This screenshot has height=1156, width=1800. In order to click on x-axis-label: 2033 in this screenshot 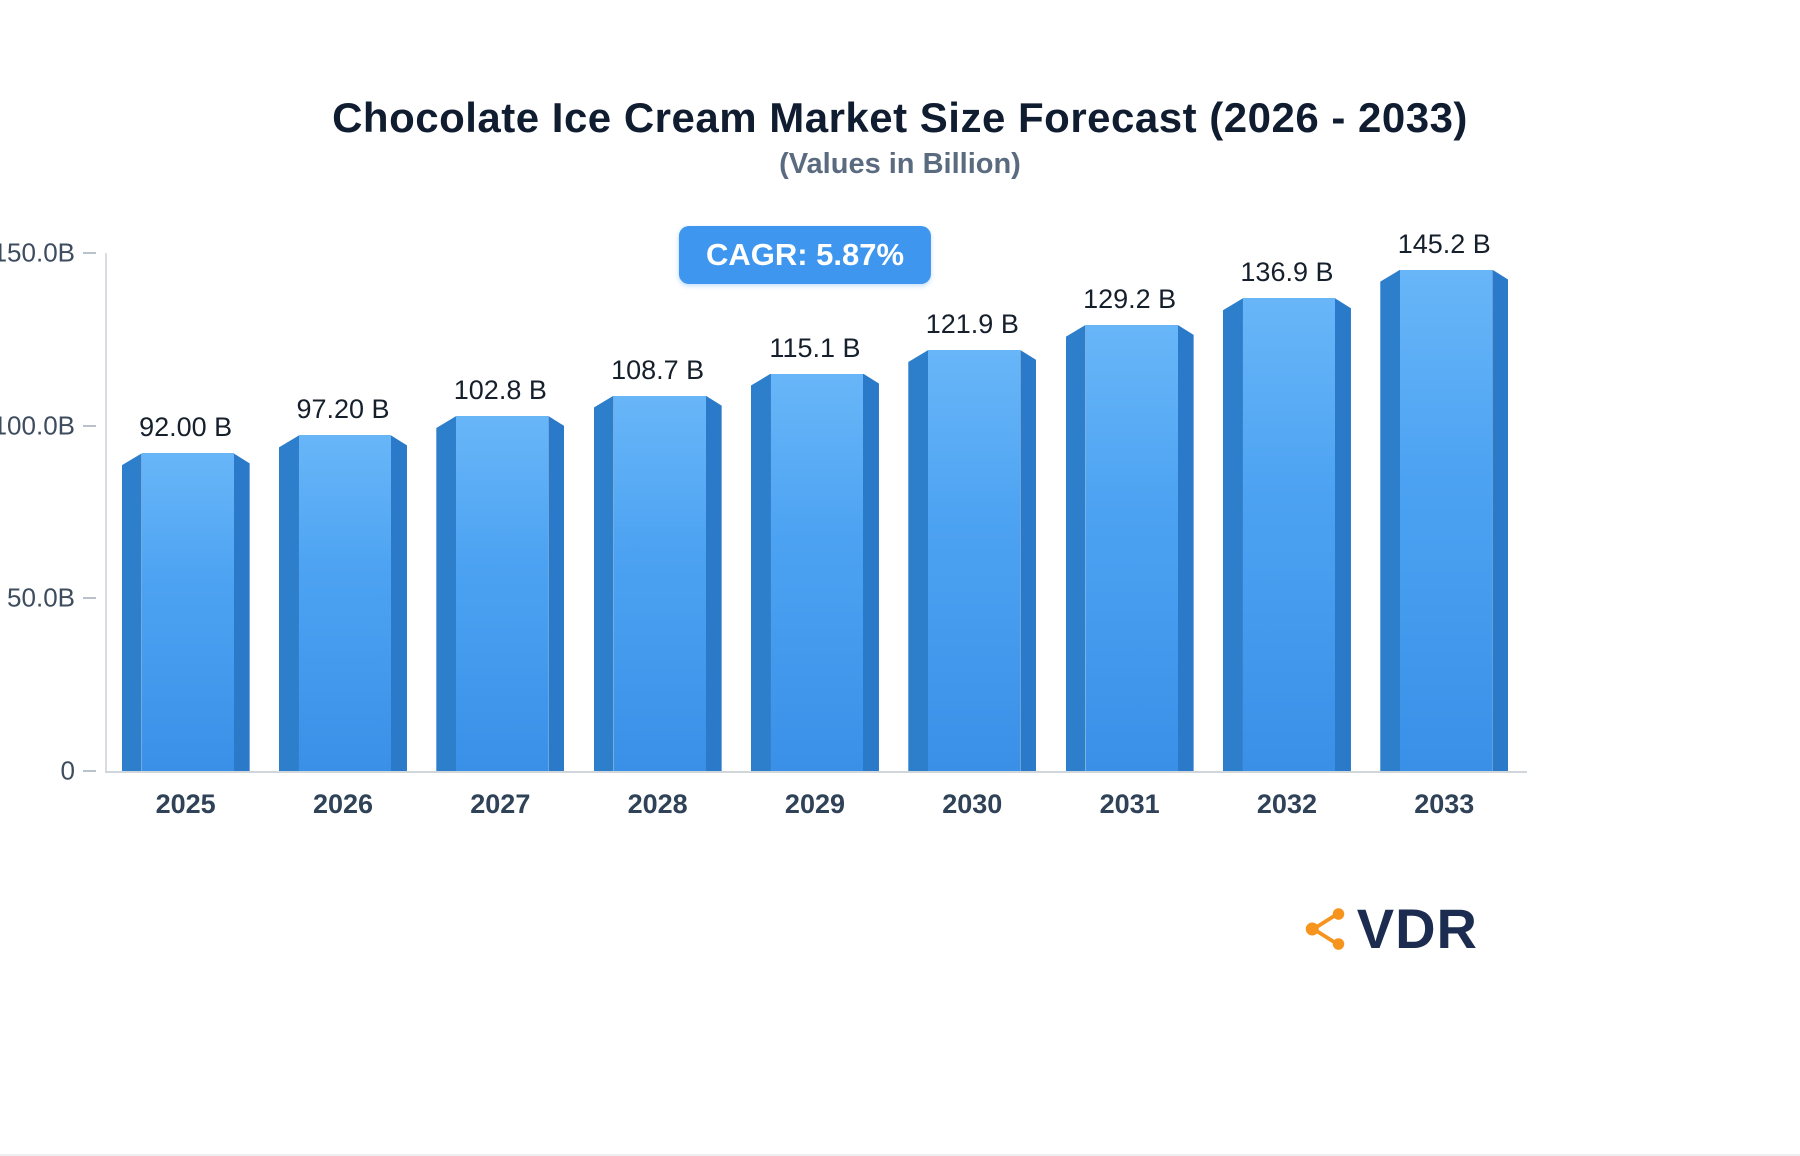, I will do `click(1444, 804)`.